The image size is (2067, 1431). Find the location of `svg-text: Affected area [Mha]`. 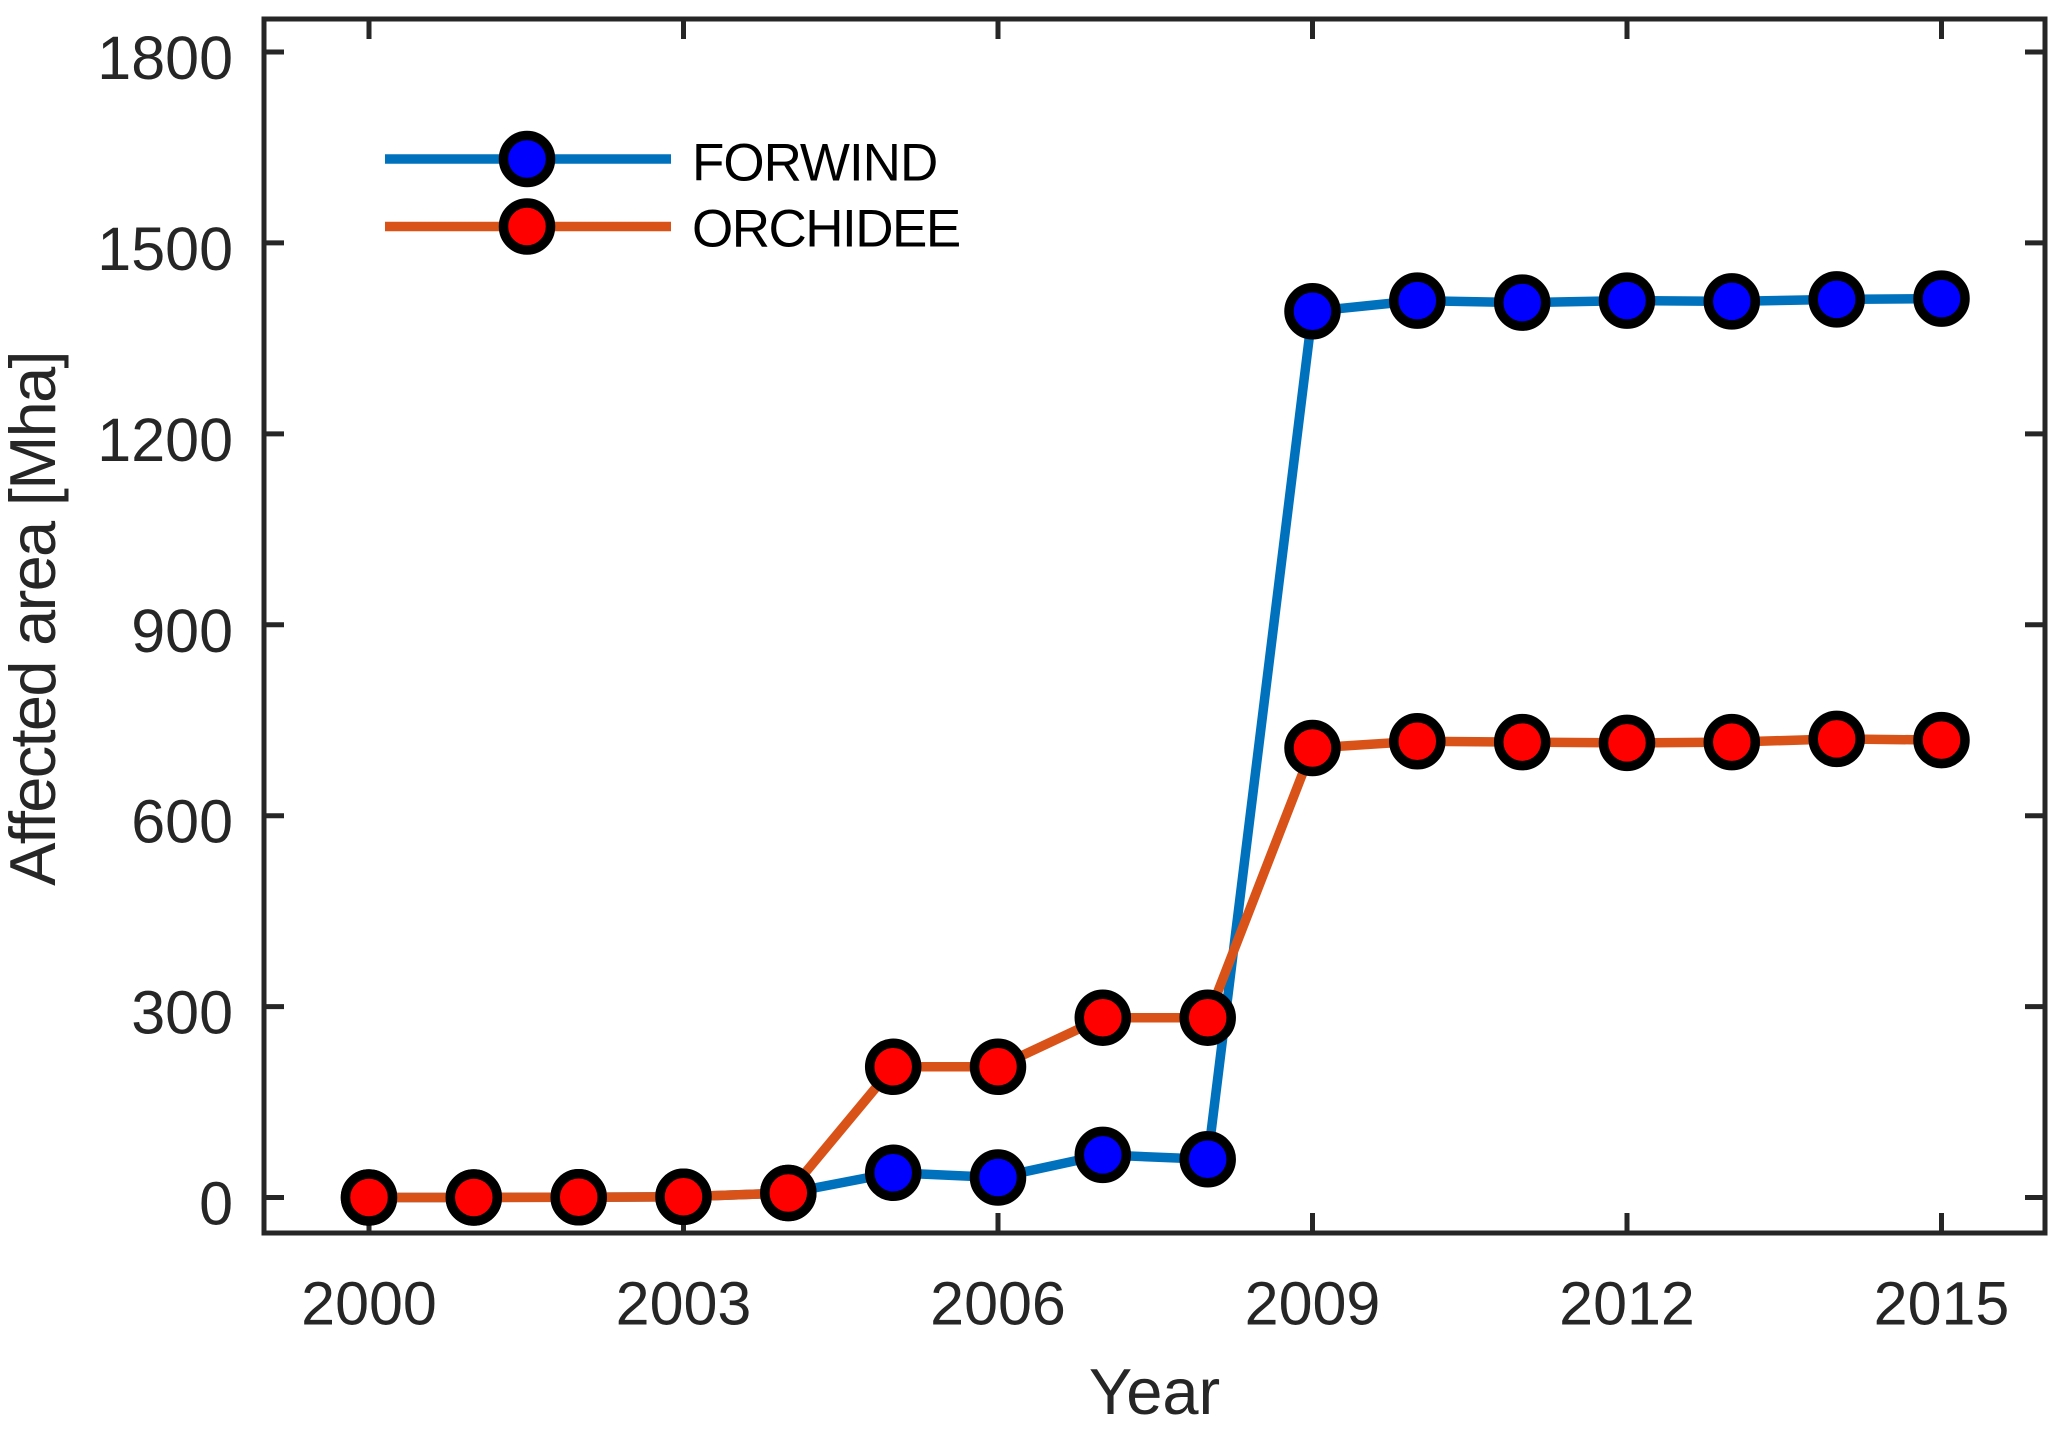

svg-text: Affected area [Mha] is located at coordinates (34, 619).